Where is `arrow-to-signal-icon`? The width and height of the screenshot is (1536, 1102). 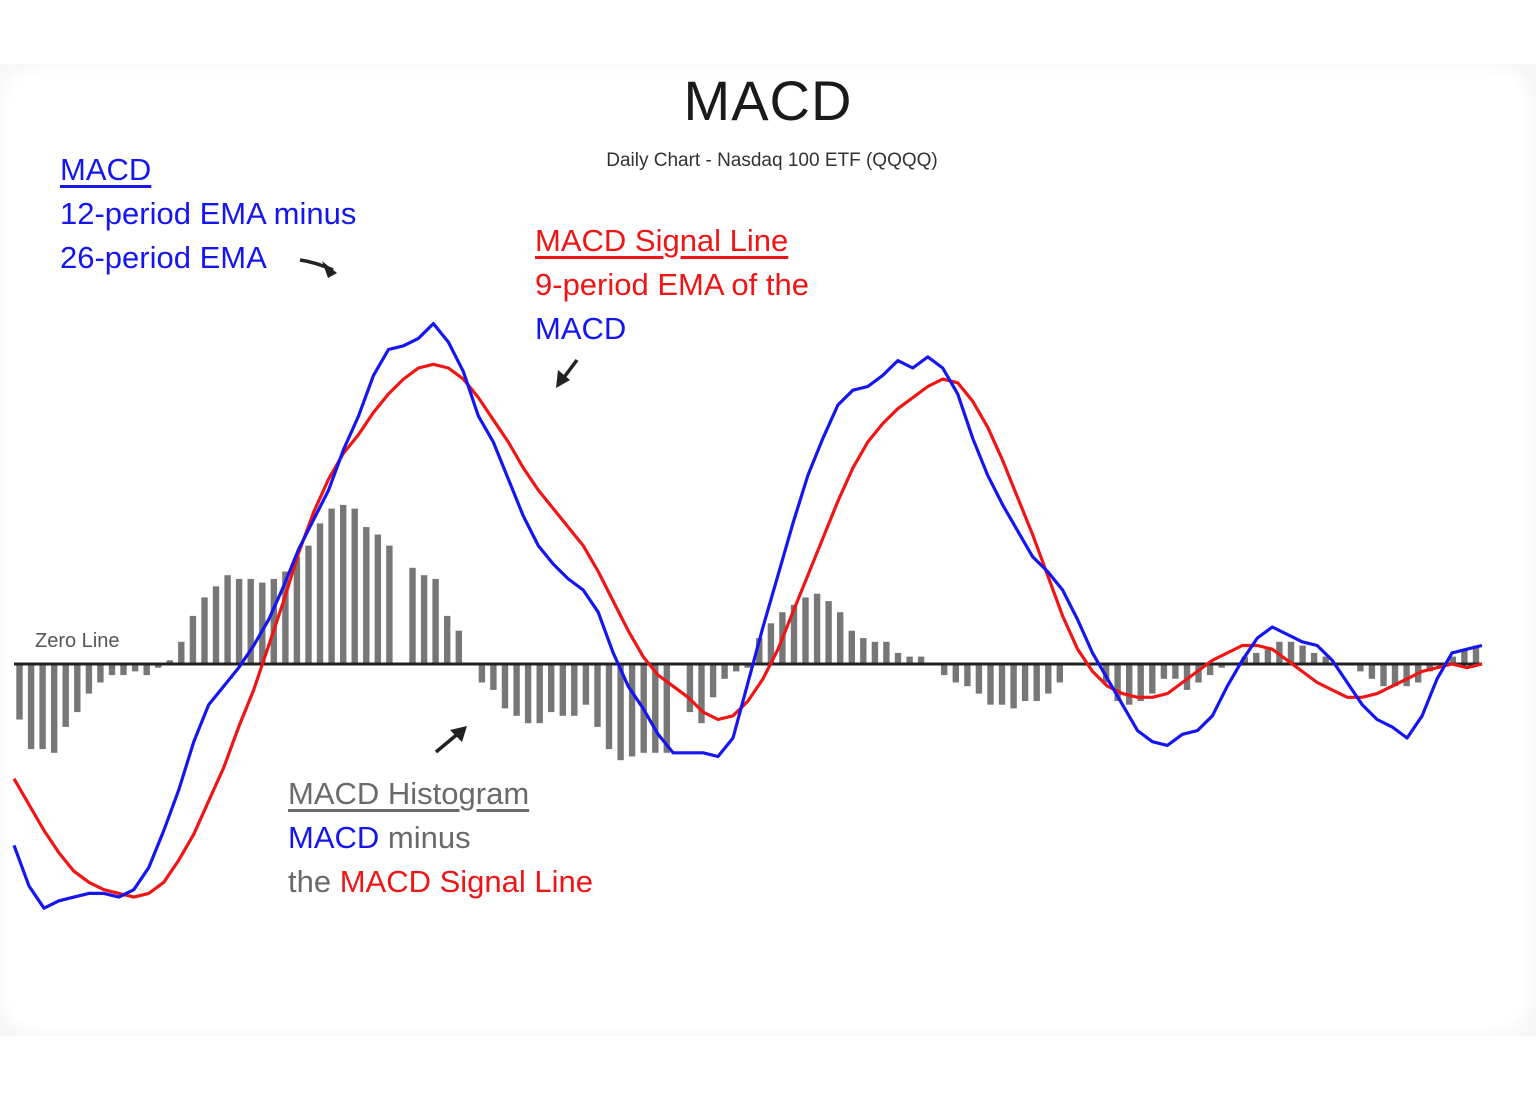 arrow-to-signal-icon is located at coordinates (567, 373).